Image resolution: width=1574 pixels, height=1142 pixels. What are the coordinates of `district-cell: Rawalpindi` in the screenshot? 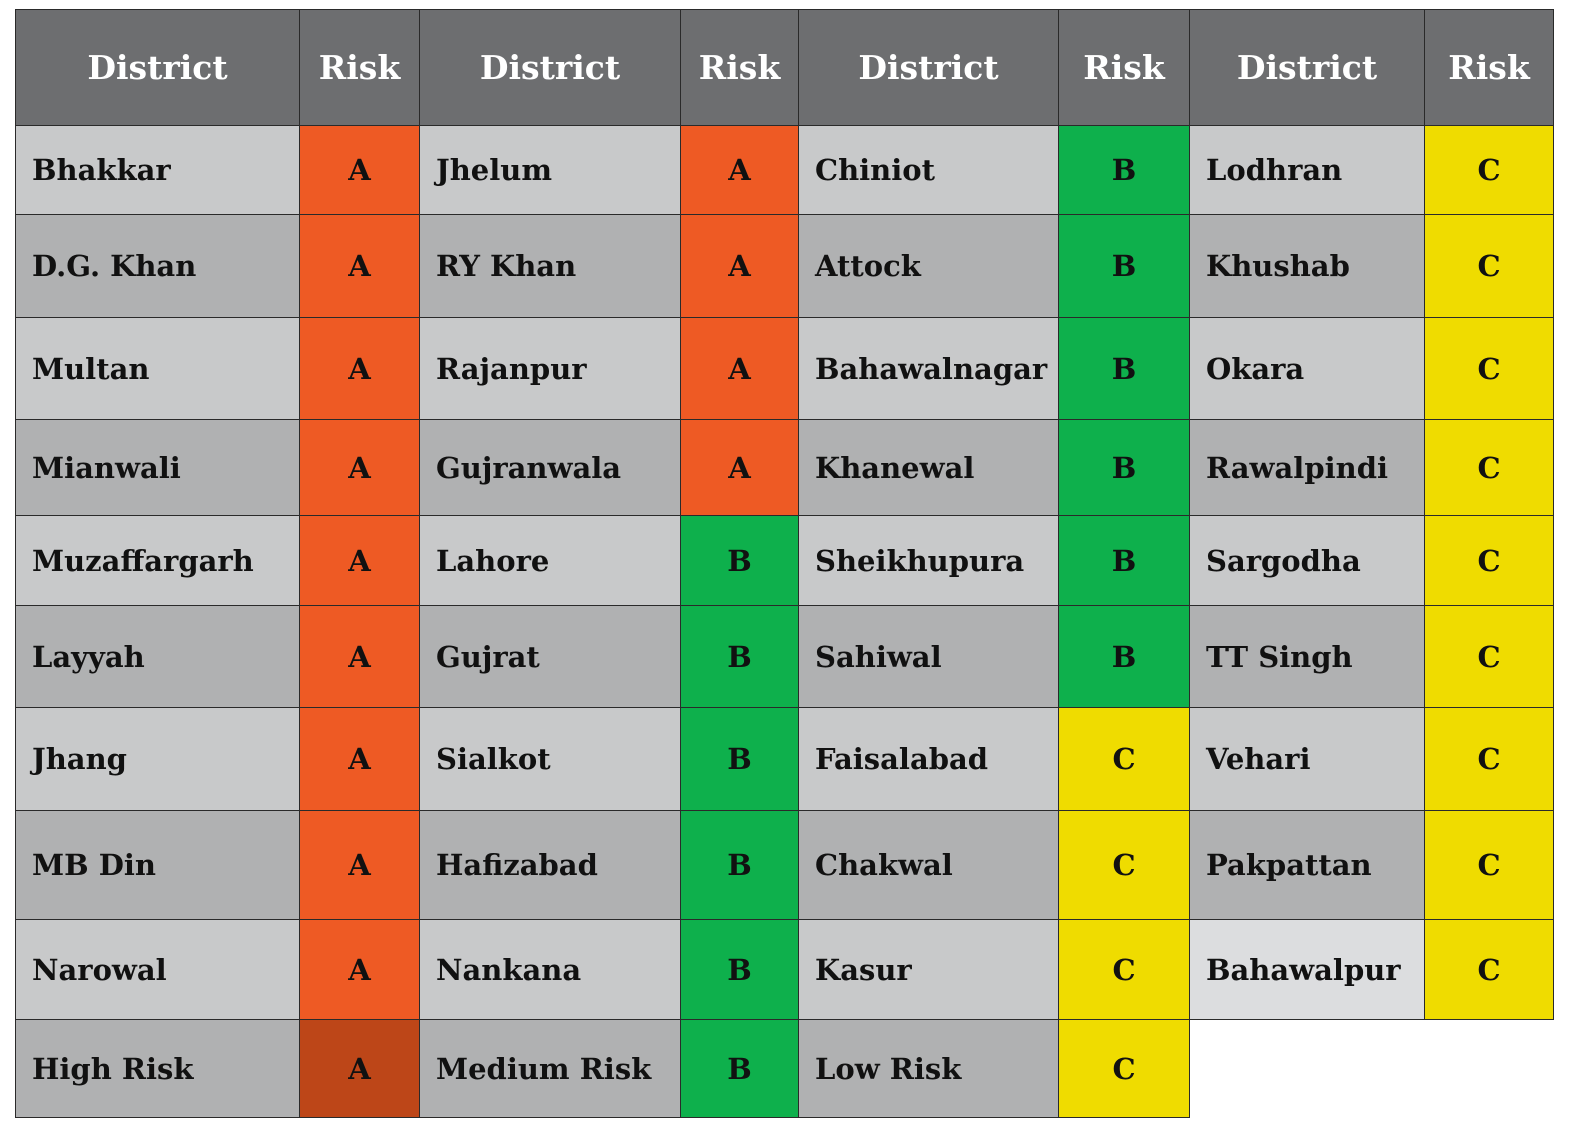 It's located at (1307, 467).